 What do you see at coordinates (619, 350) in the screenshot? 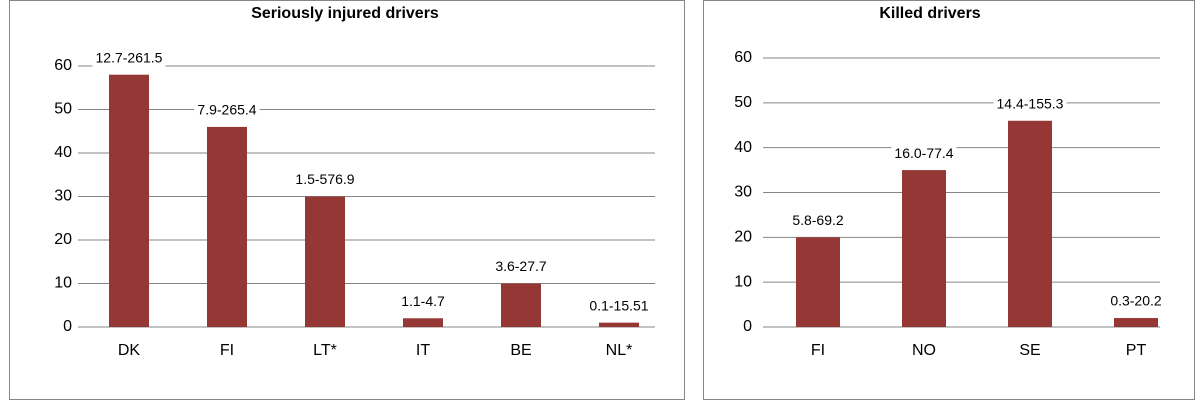
I see `x-tick-label: NL*` at bounding box center [619, 350].